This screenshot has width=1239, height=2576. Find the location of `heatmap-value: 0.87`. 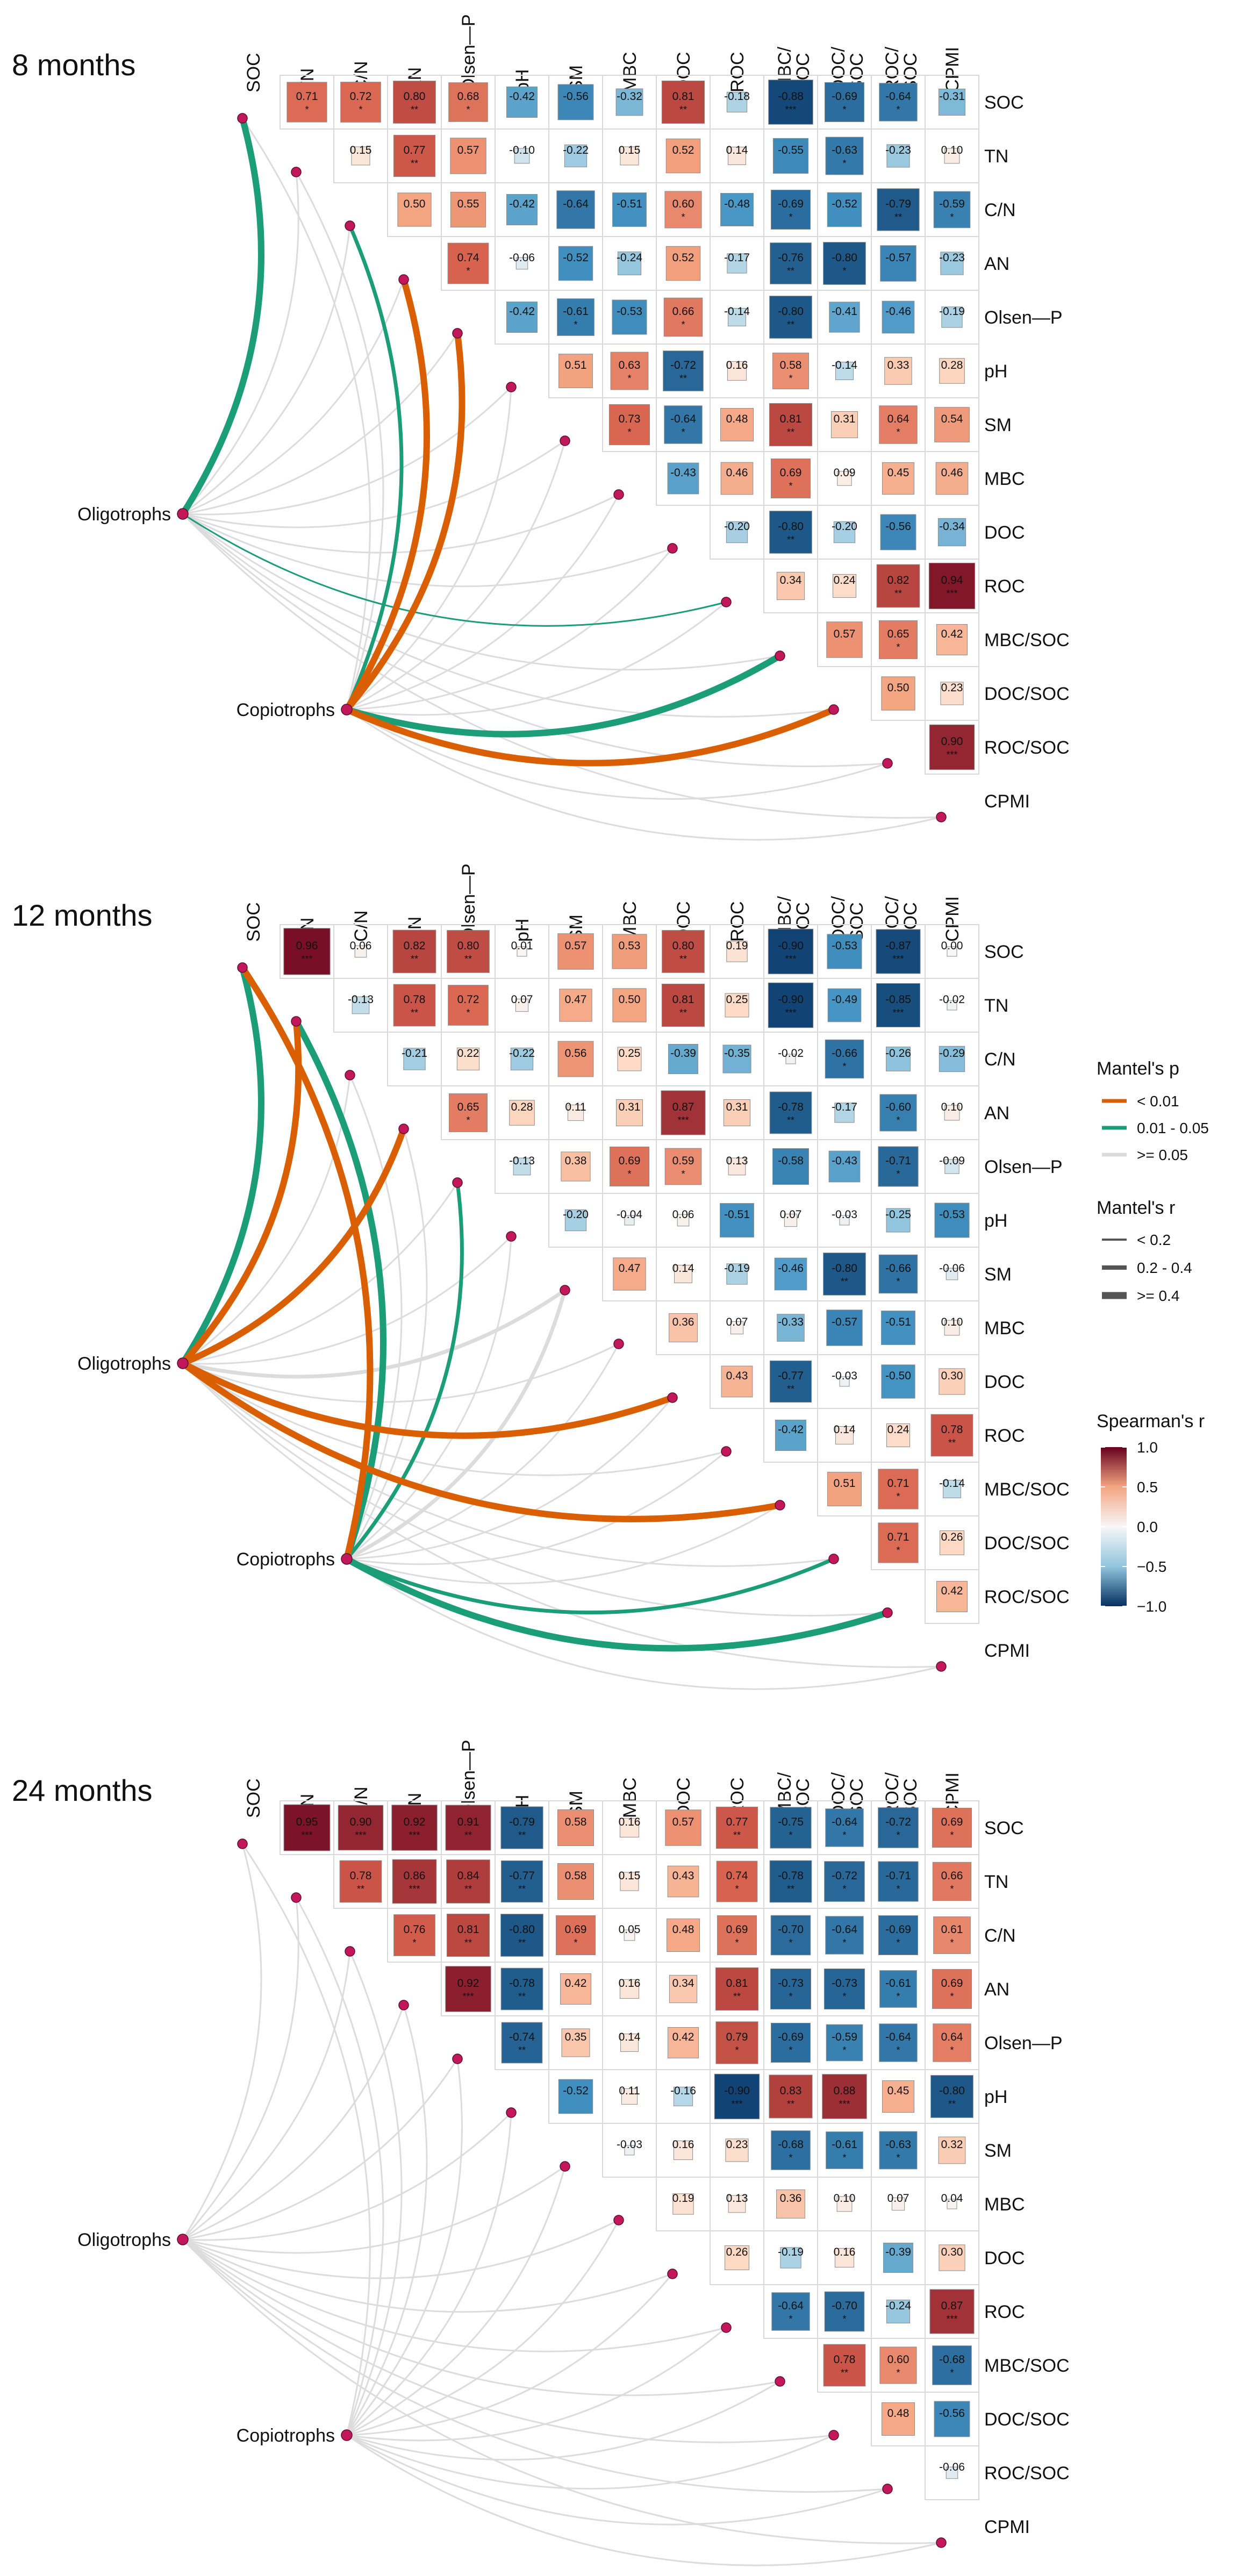

heatmap-value: 0.87 is located at coordinates (683, 1107).